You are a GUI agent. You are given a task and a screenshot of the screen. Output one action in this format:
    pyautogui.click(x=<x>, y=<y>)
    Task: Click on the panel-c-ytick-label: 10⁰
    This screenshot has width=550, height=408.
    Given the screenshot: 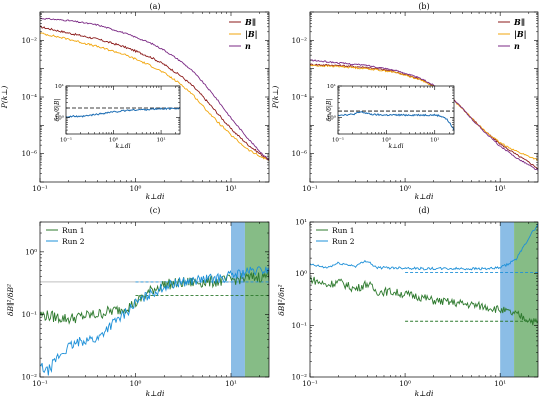 What is the action you would take?
    pyautogui.click(x=31, y=252)
    